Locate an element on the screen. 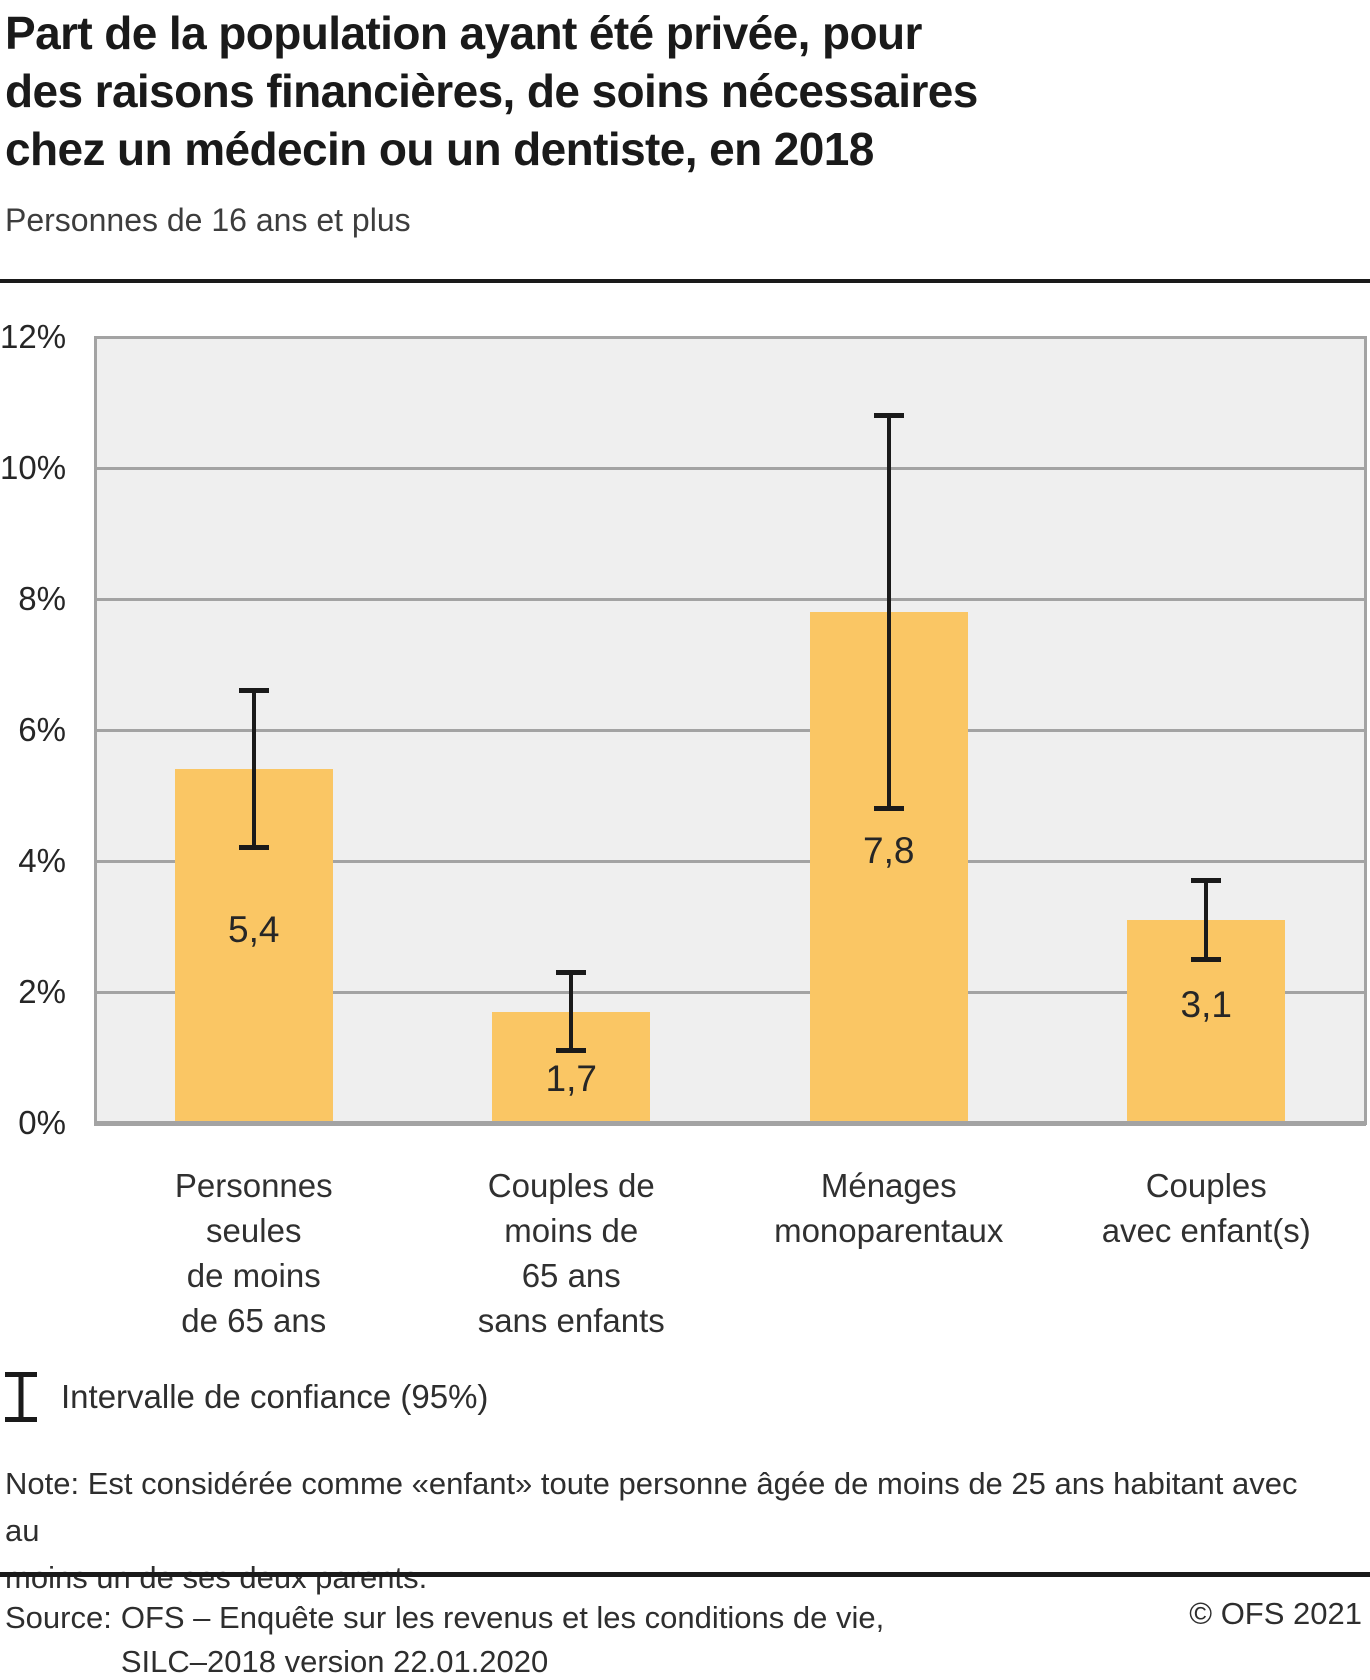 The height and width of the screenshot is (1680, 1370). x-axis-label-line: Ménages is located at coordinates (888, 1185).